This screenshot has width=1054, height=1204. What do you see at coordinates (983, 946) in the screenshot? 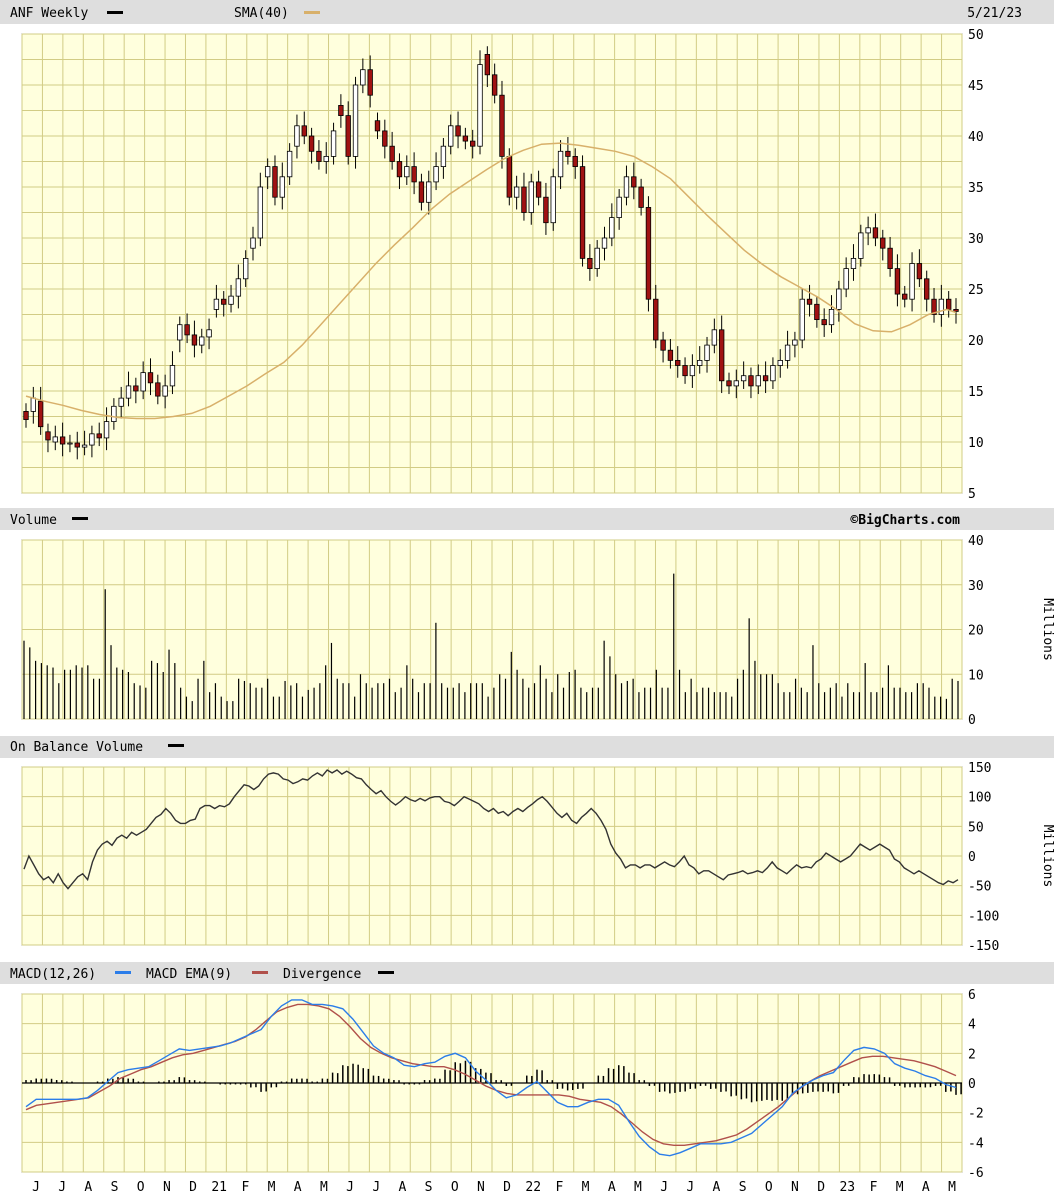
I see `y-tick-label: -150` at bounding box center [983, 946].